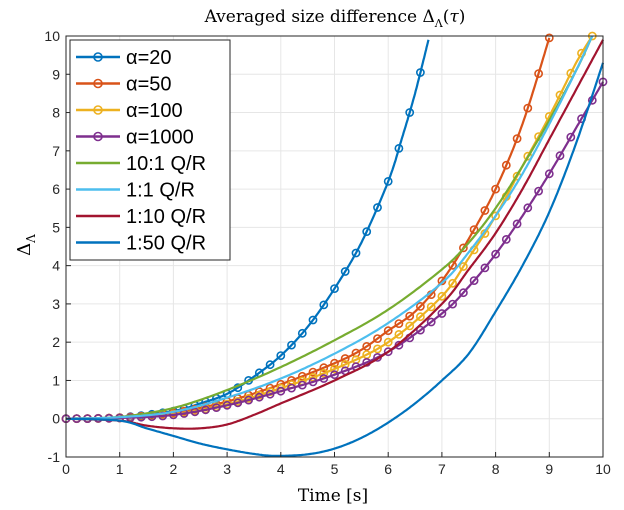  What do you see at coordinates (166, 164) in the screenshot?
I see `legend-label: 10:1 Q/R` at bounding box center [166, 164].